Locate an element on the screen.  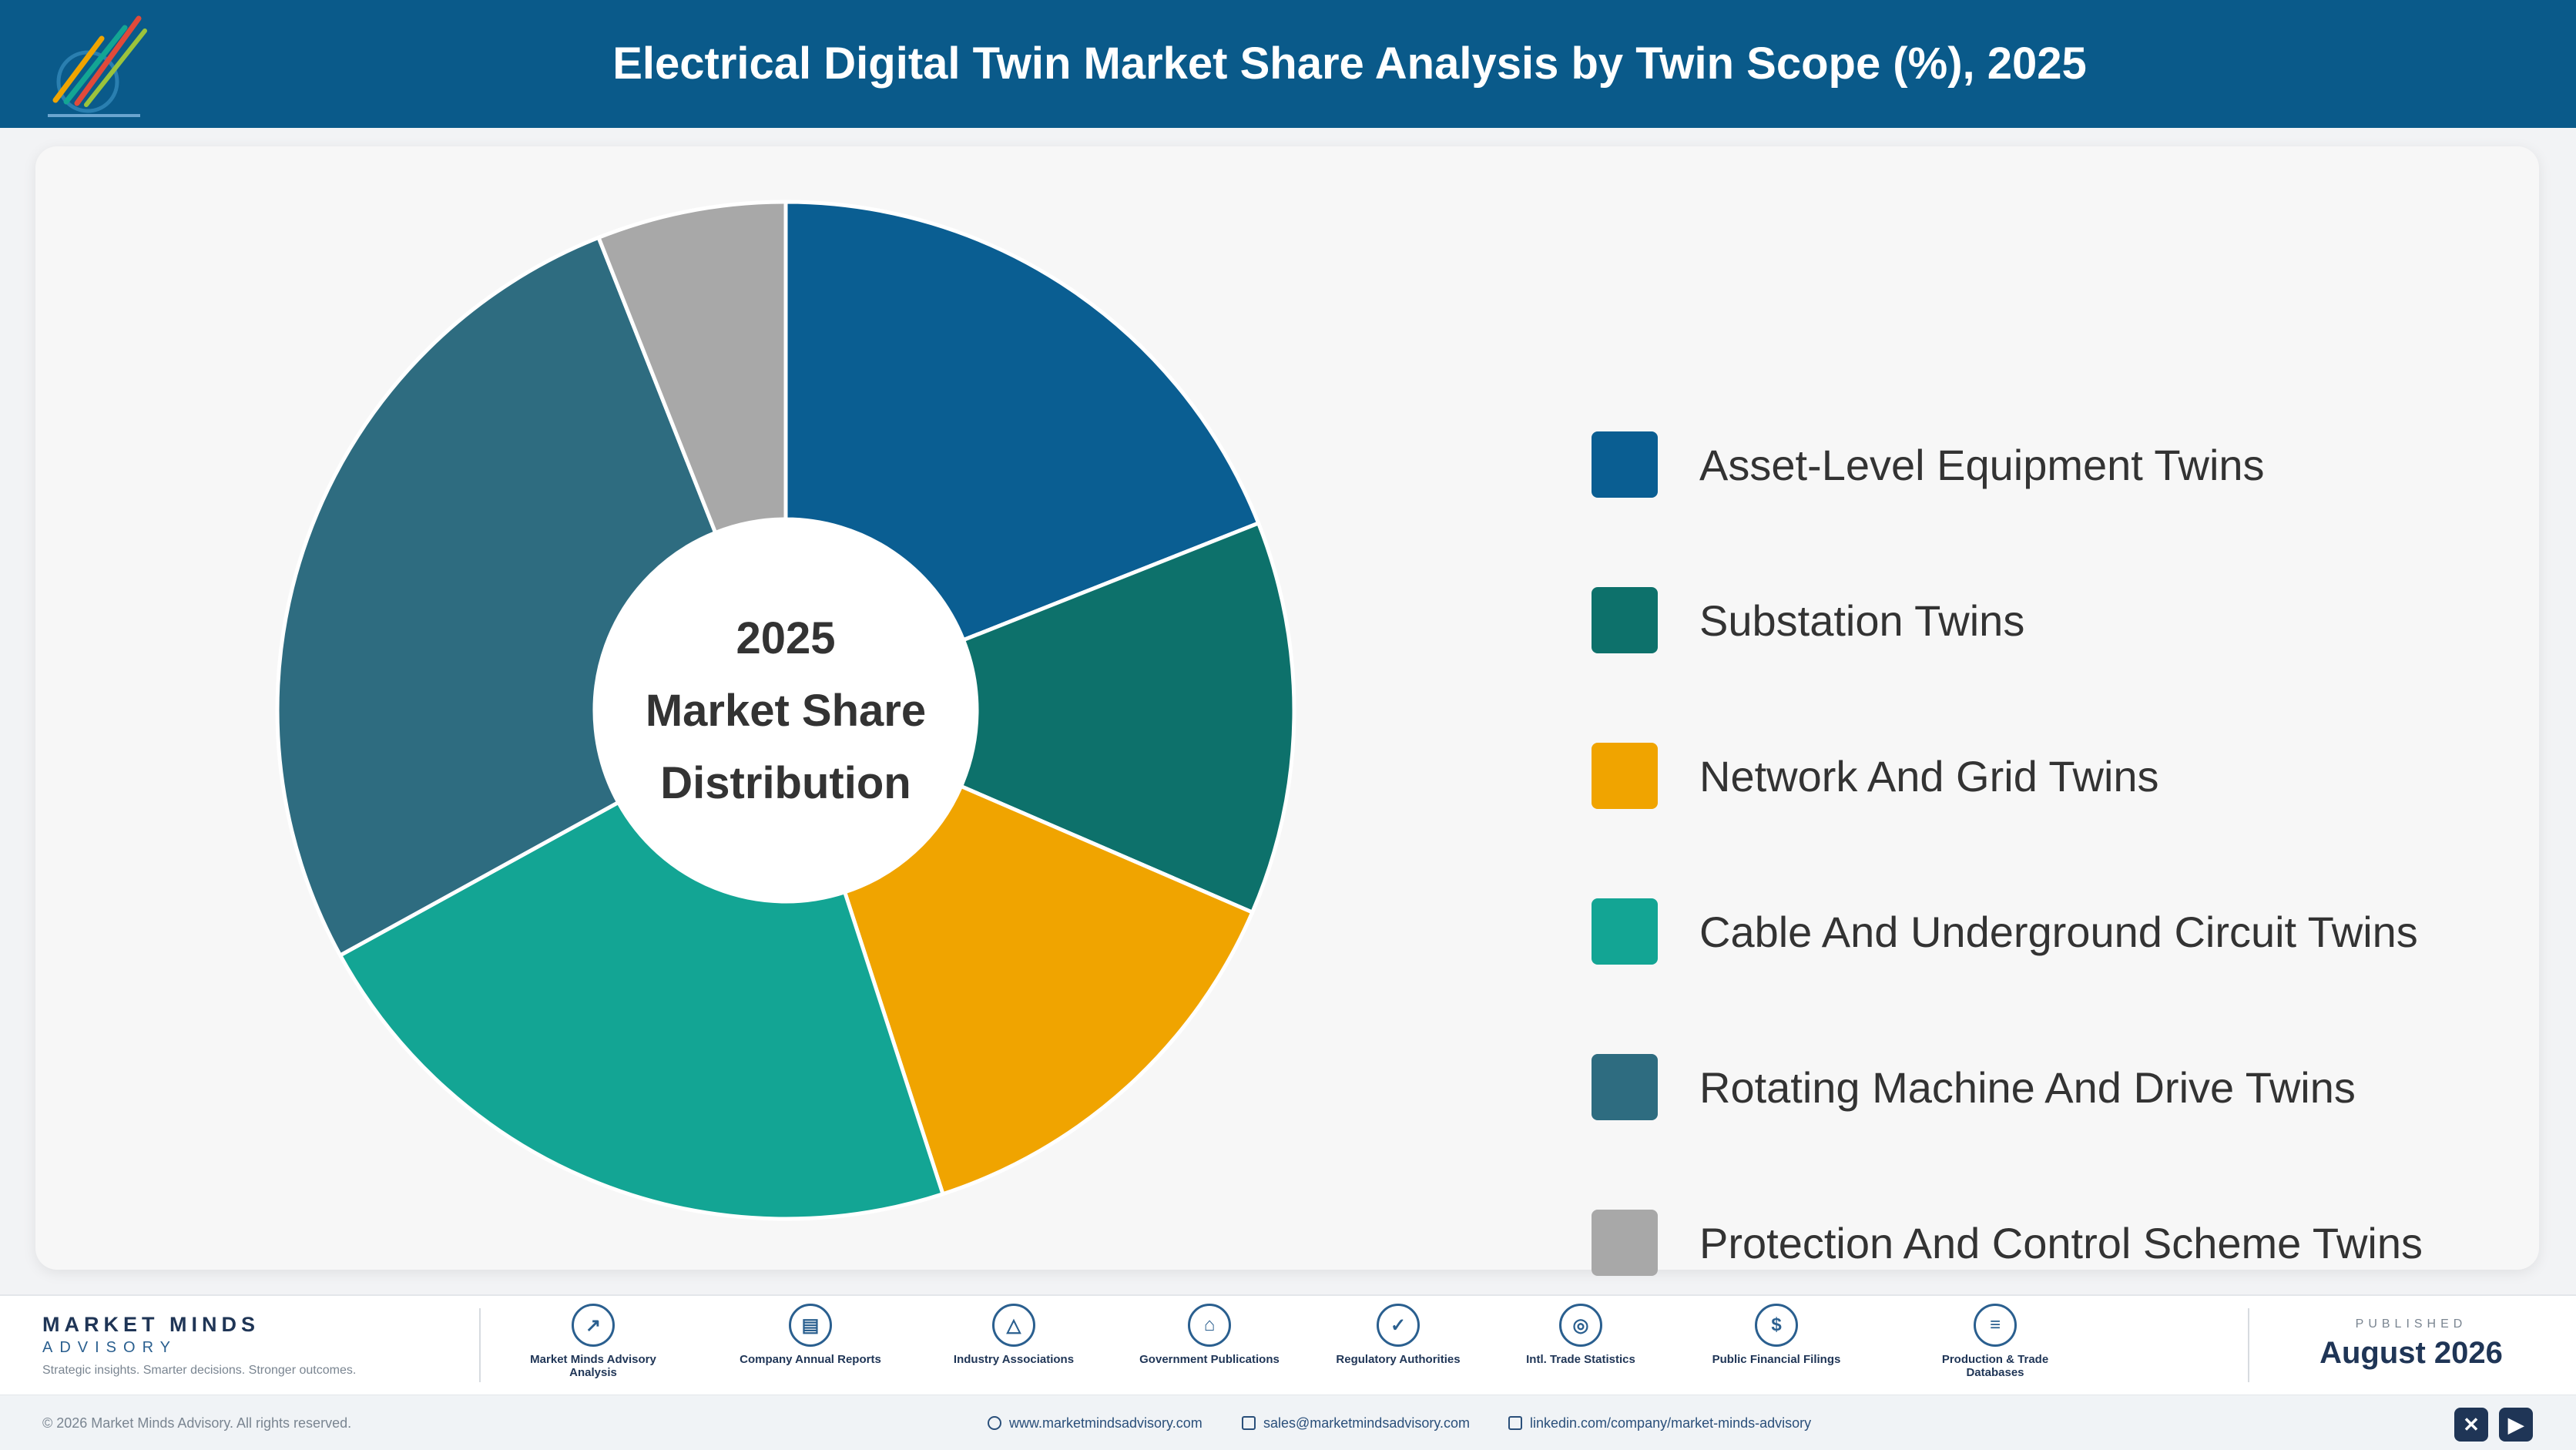
chart-line-icon: ↗ is located at coordinates (593, 1325).